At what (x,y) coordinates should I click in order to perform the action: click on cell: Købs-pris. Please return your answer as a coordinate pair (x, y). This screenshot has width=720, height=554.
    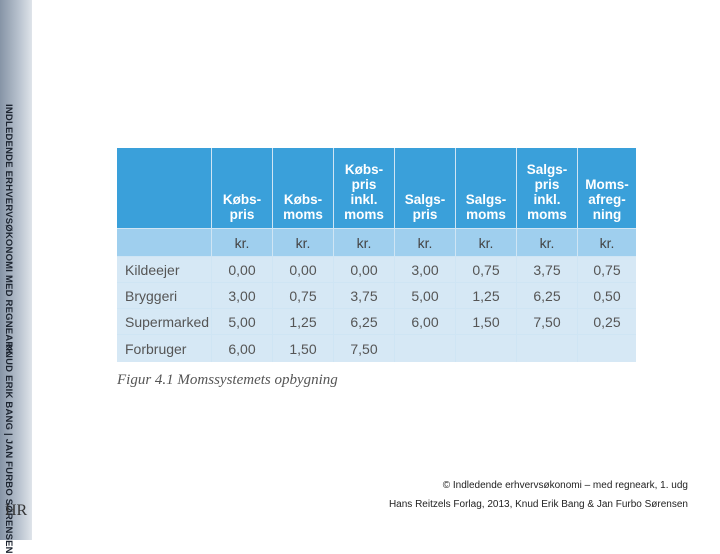
    Looking at the image, I should click on (242, 188).